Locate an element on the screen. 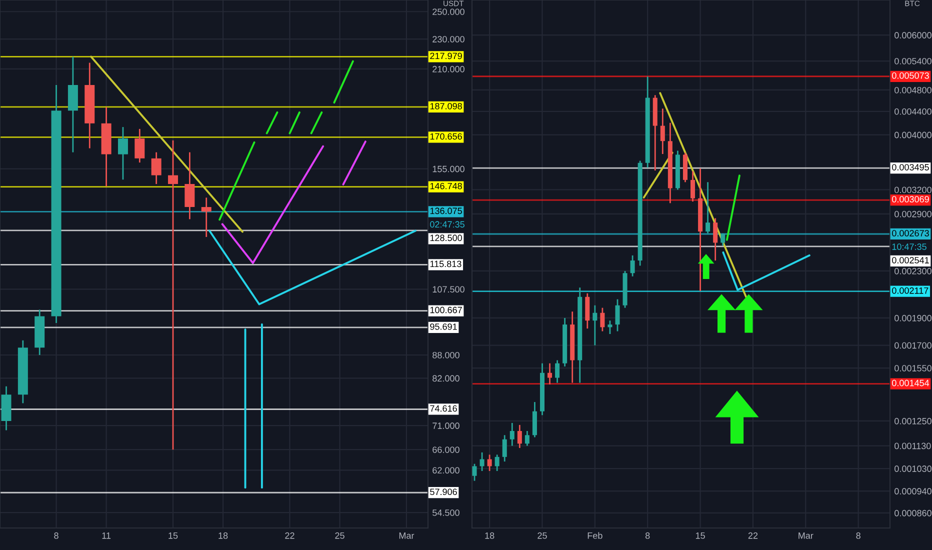 Image resolution: width=932 pixels, height=550 pixels. ref-line-label: 0.001454 is located at coordinates (911, 383).